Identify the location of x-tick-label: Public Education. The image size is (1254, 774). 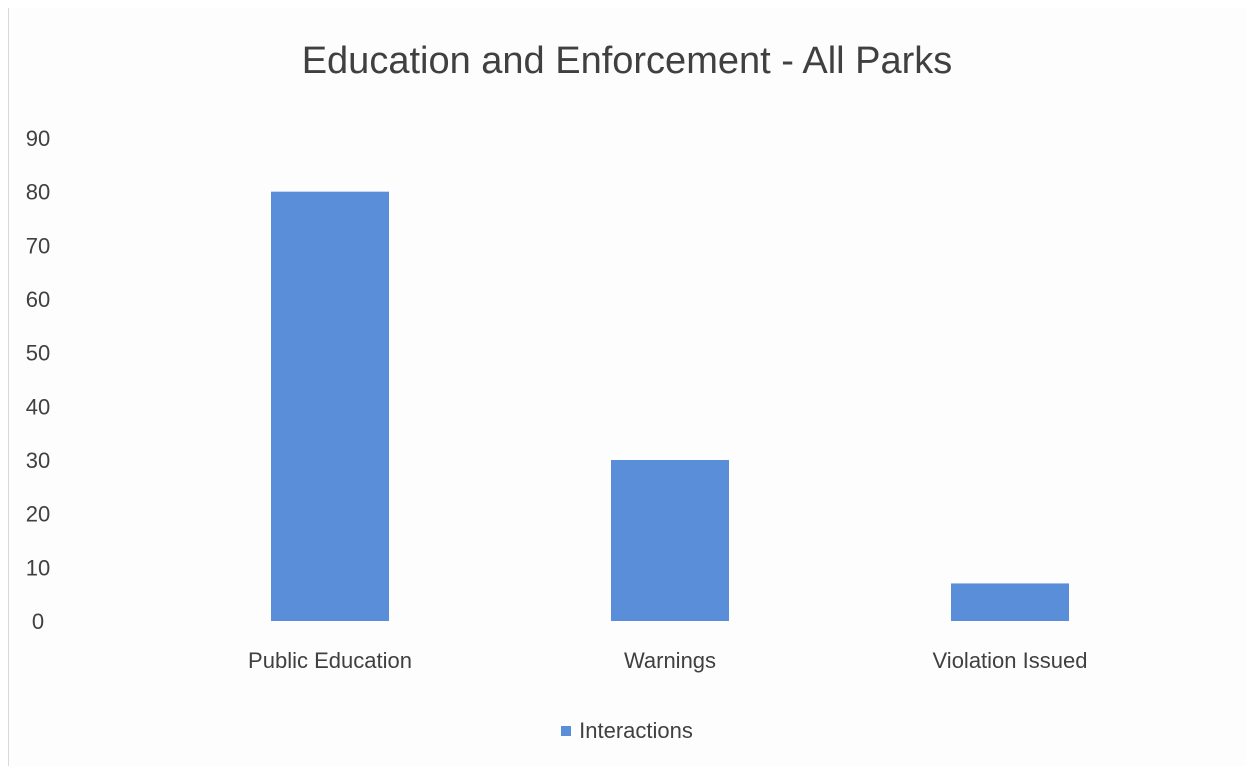
(330, 660).